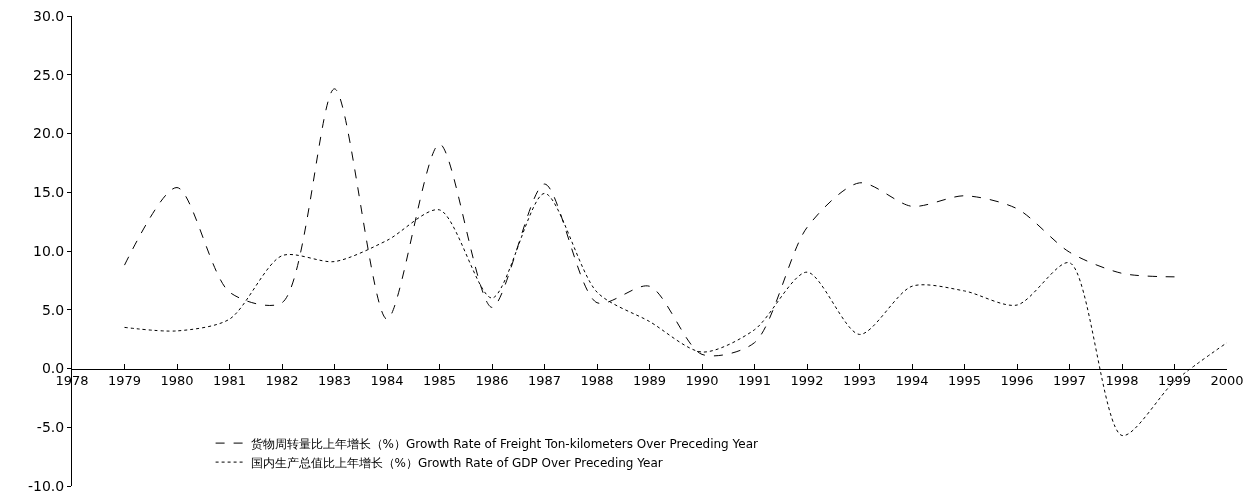 Image resolution: width=1257 pixels, height=502 pixels. What do you see at coordinates (1069, 381) in the screenshot?
I see `x-tick-label: 1997` at bounding box center [1069, 381].